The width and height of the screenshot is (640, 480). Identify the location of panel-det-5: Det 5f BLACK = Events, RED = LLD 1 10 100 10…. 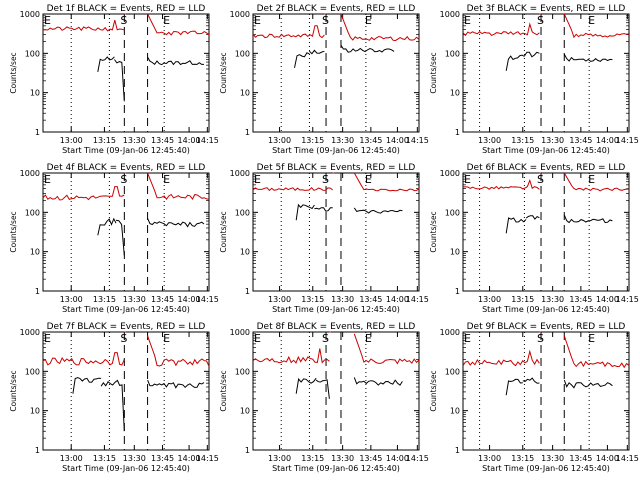
(324, 238).